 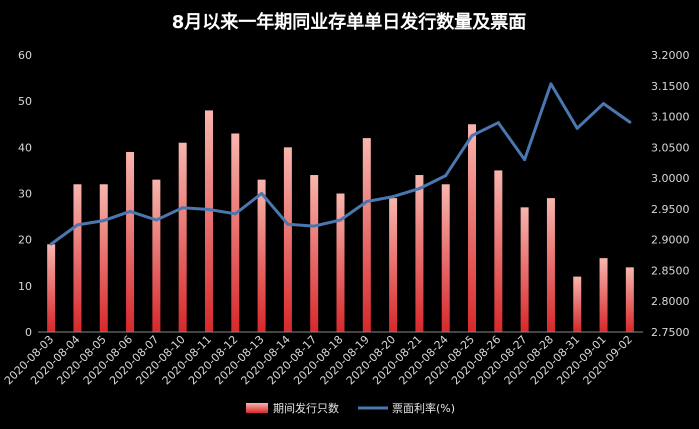 I want to click on legend-bar-swatch, so click(x=257, y=408).